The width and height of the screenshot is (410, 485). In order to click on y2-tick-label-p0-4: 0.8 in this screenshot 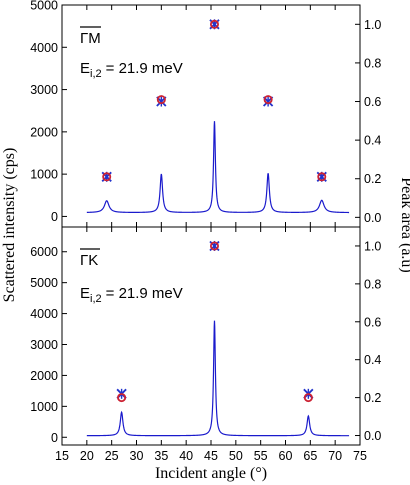, I will do `click(372, 63)`.